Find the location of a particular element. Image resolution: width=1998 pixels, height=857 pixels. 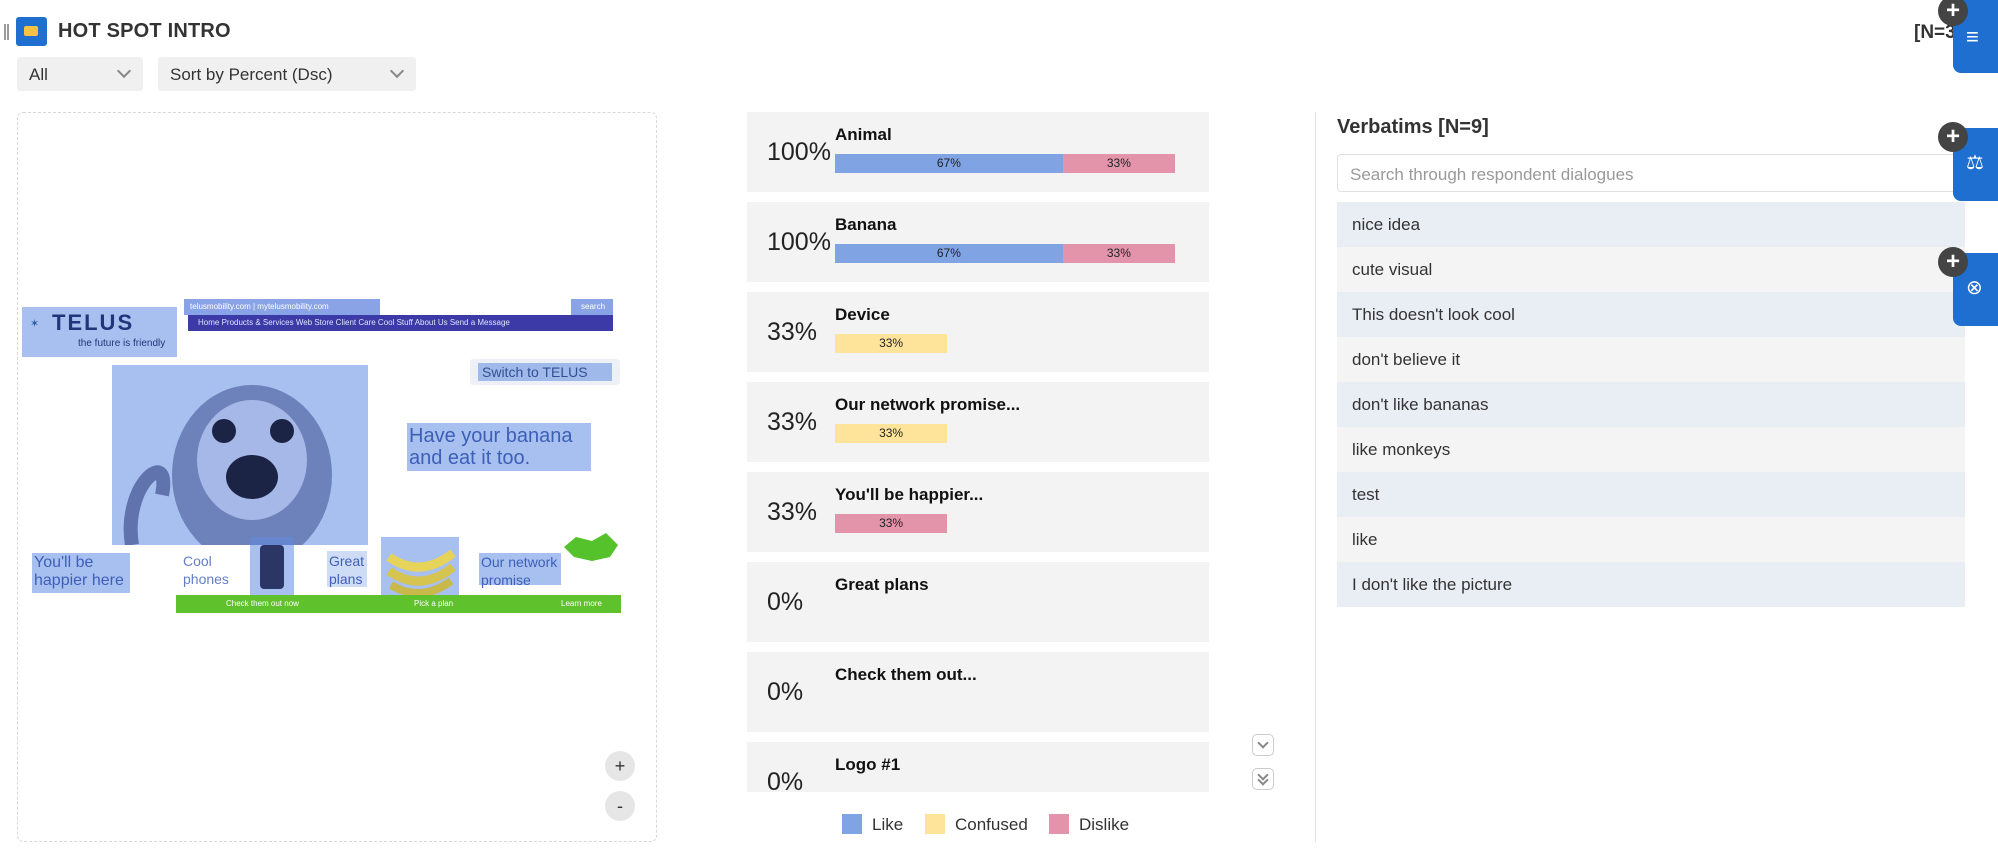

scale-icon: ⚖ is located at coordinates (1975, 163).